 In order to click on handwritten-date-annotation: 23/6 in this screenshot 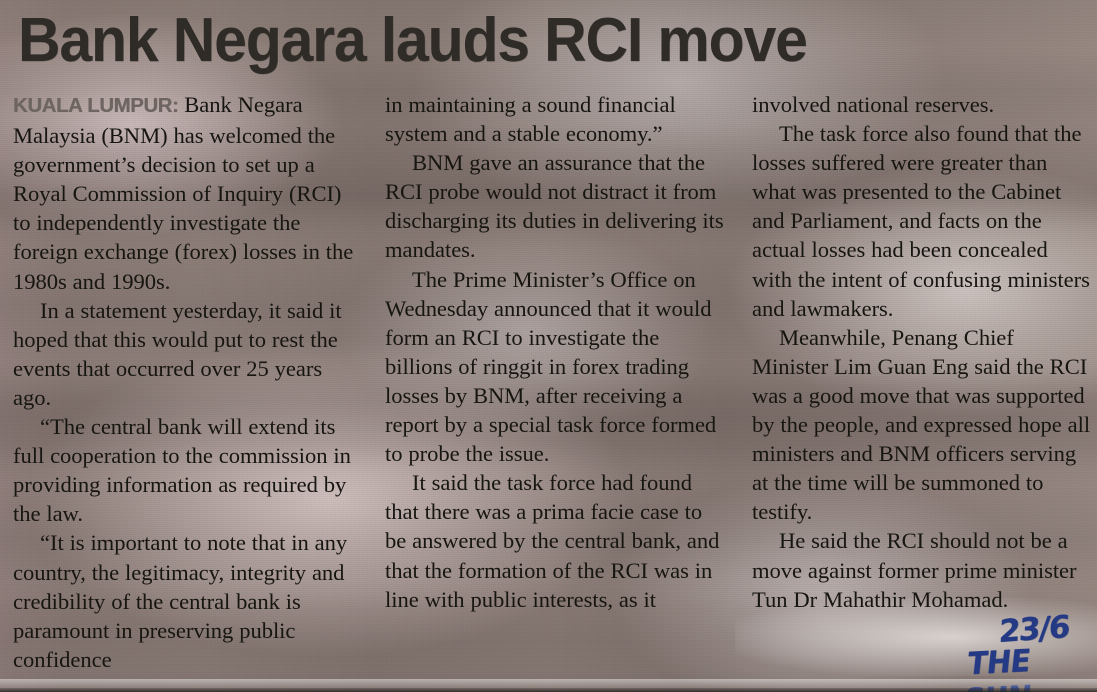, I will do `click(1034, 629)`.